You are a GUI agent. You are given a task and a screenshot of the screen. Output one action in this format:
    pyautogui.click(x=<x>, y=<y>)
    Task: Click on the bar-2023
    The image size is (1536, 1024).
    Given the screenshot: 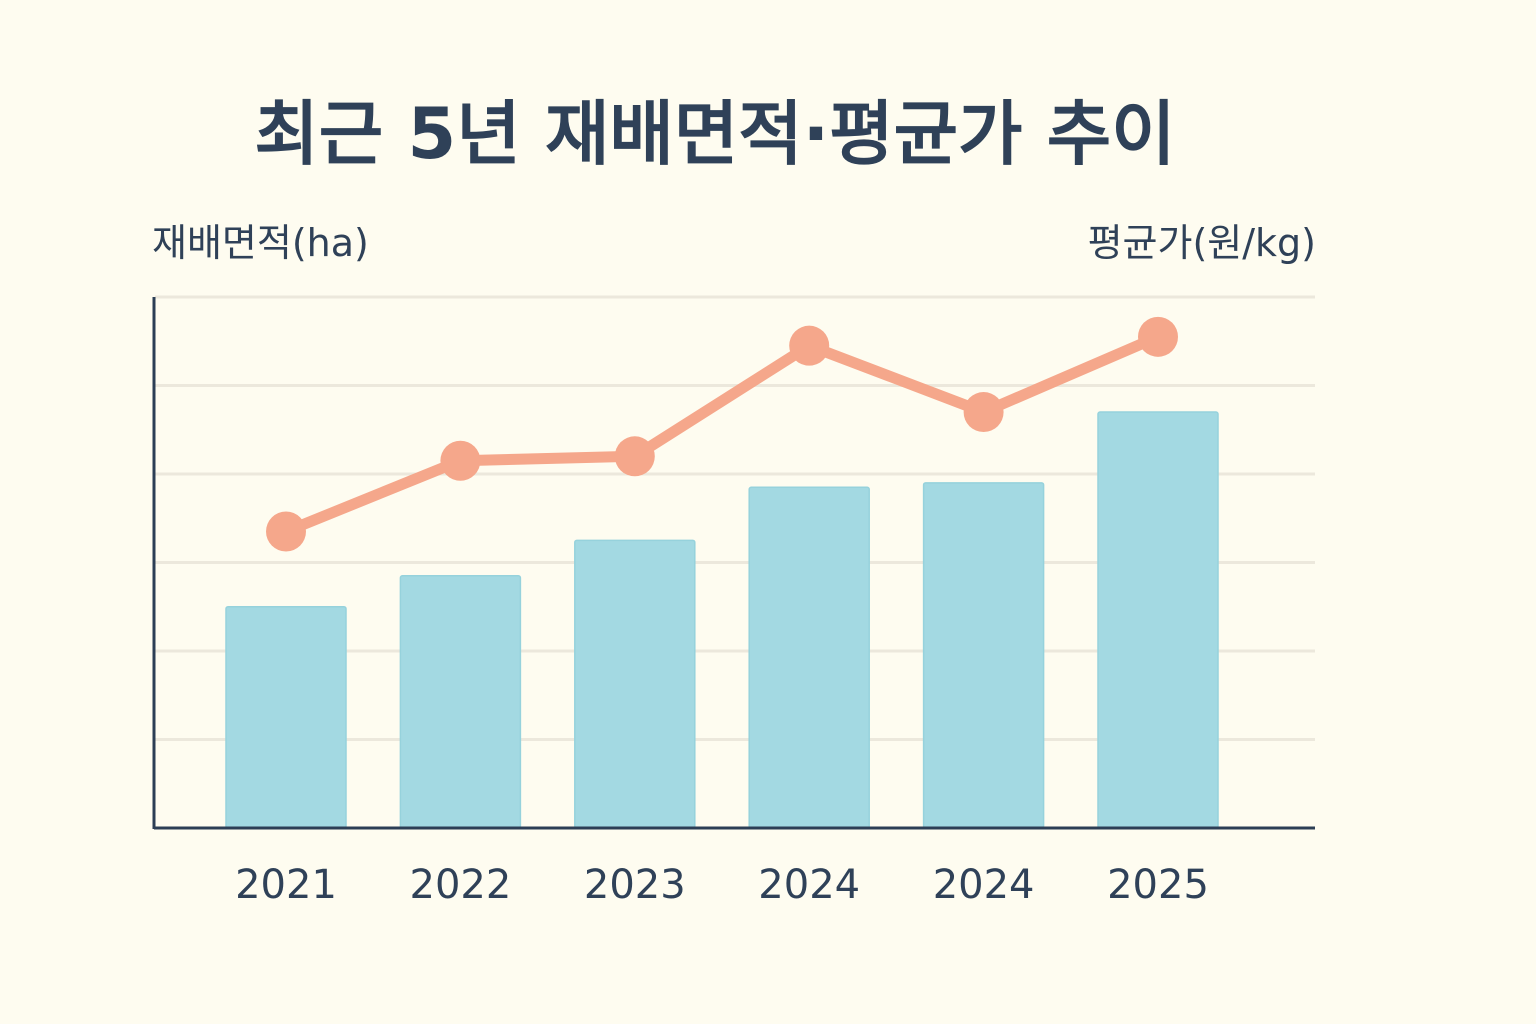 What is the action you would take?
    pyautogui.click(x=635, y=684)
    